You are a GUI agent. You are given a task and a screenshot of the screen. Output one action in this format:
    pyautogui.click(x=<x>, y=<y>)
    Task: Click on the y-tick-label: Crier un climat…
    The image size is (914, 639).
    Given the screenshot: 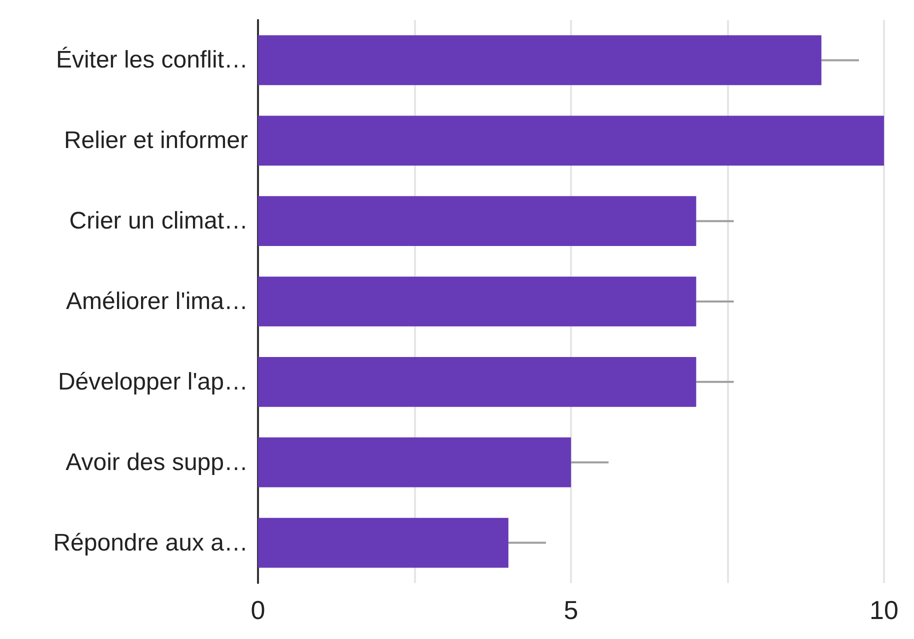 What is the action you would take?
    pyautogui.click(x=158, y=221)
    